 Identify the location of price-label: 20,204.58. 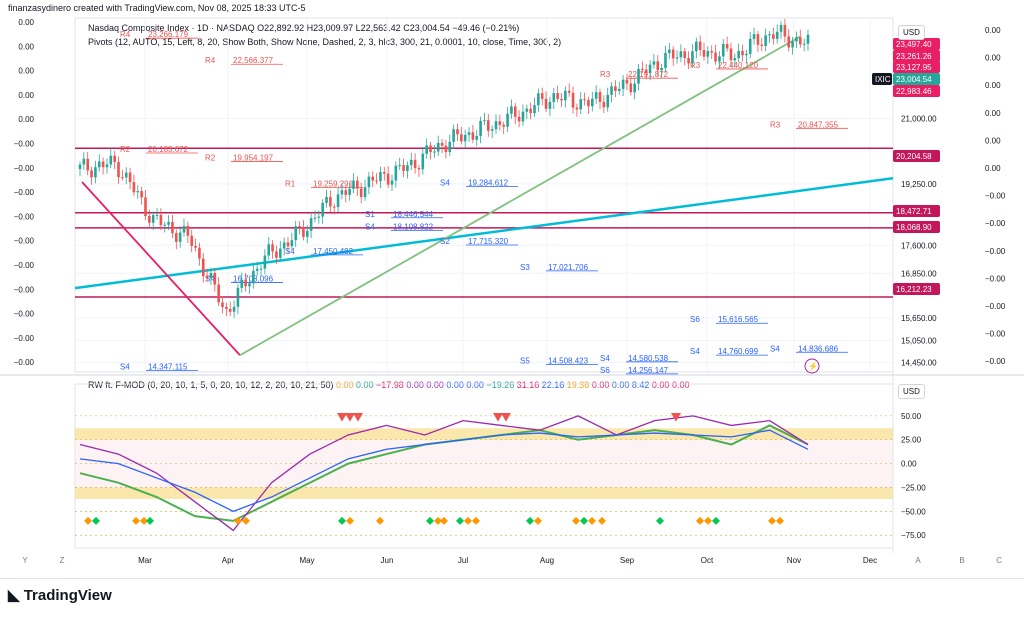
(914, 156).